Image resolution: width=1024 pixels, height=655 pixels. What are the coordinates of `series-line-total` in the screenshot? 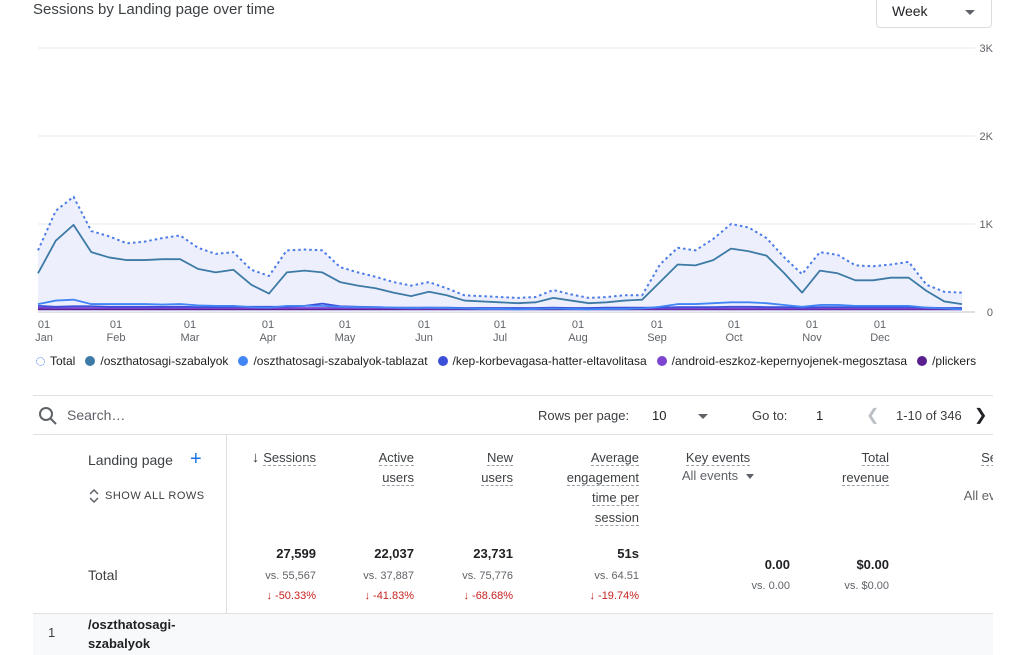 It's located at (500, 247).